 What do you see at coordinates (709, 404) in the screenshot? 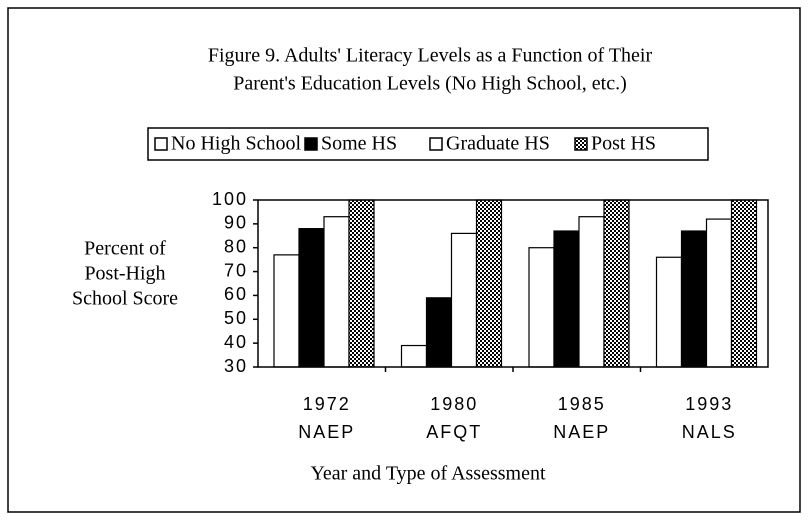
I see `x-tick-label: 1993` at bounding box center [709, 404].